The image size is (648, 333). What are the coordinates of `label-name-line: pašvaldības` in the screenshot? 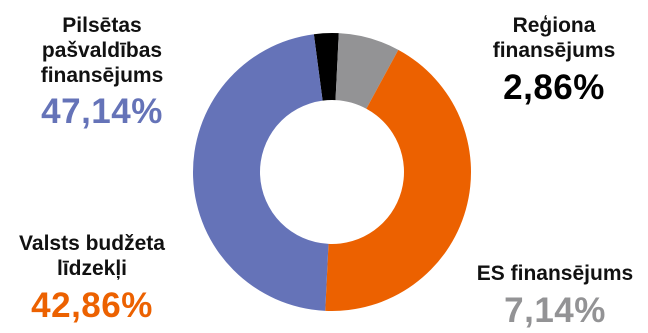 It's located at (102, 50).